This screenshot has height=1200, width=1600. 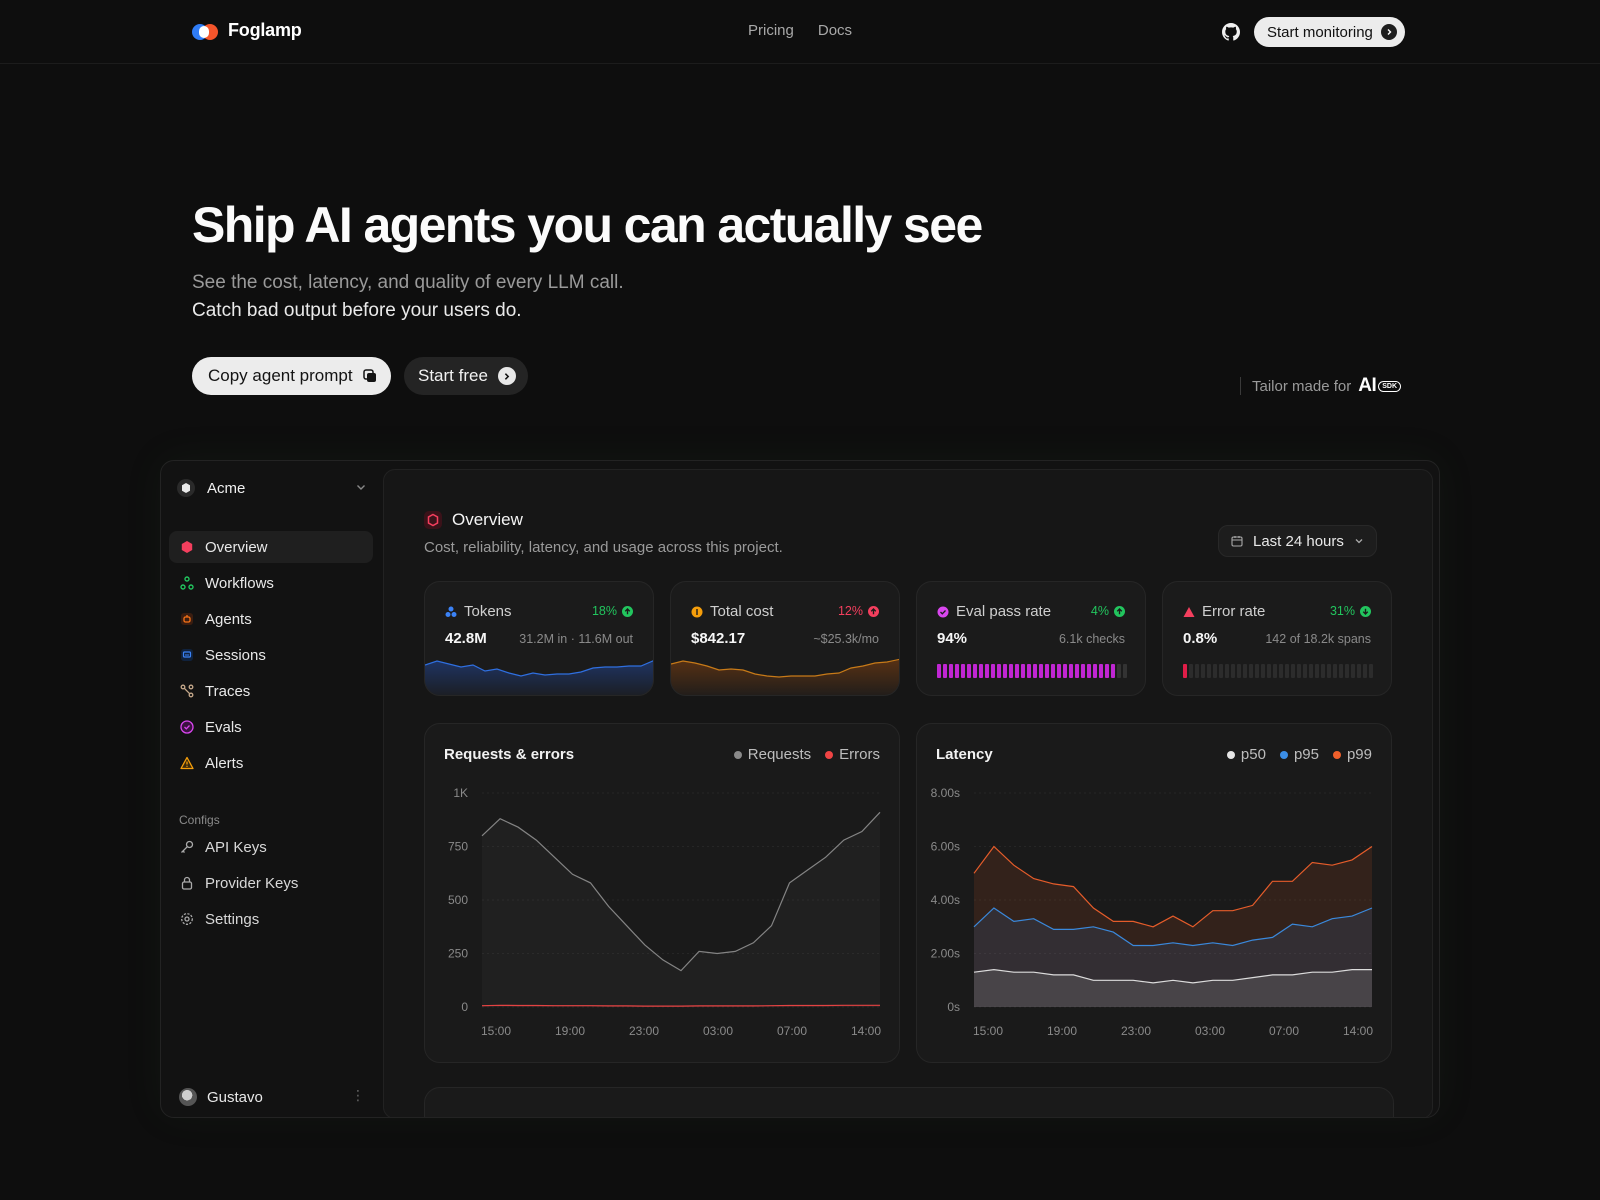 I want to click on kpi-card-total-cost: Total cost 12% $842.17 ~$25.3k/mo, so click(x=785, y=638).